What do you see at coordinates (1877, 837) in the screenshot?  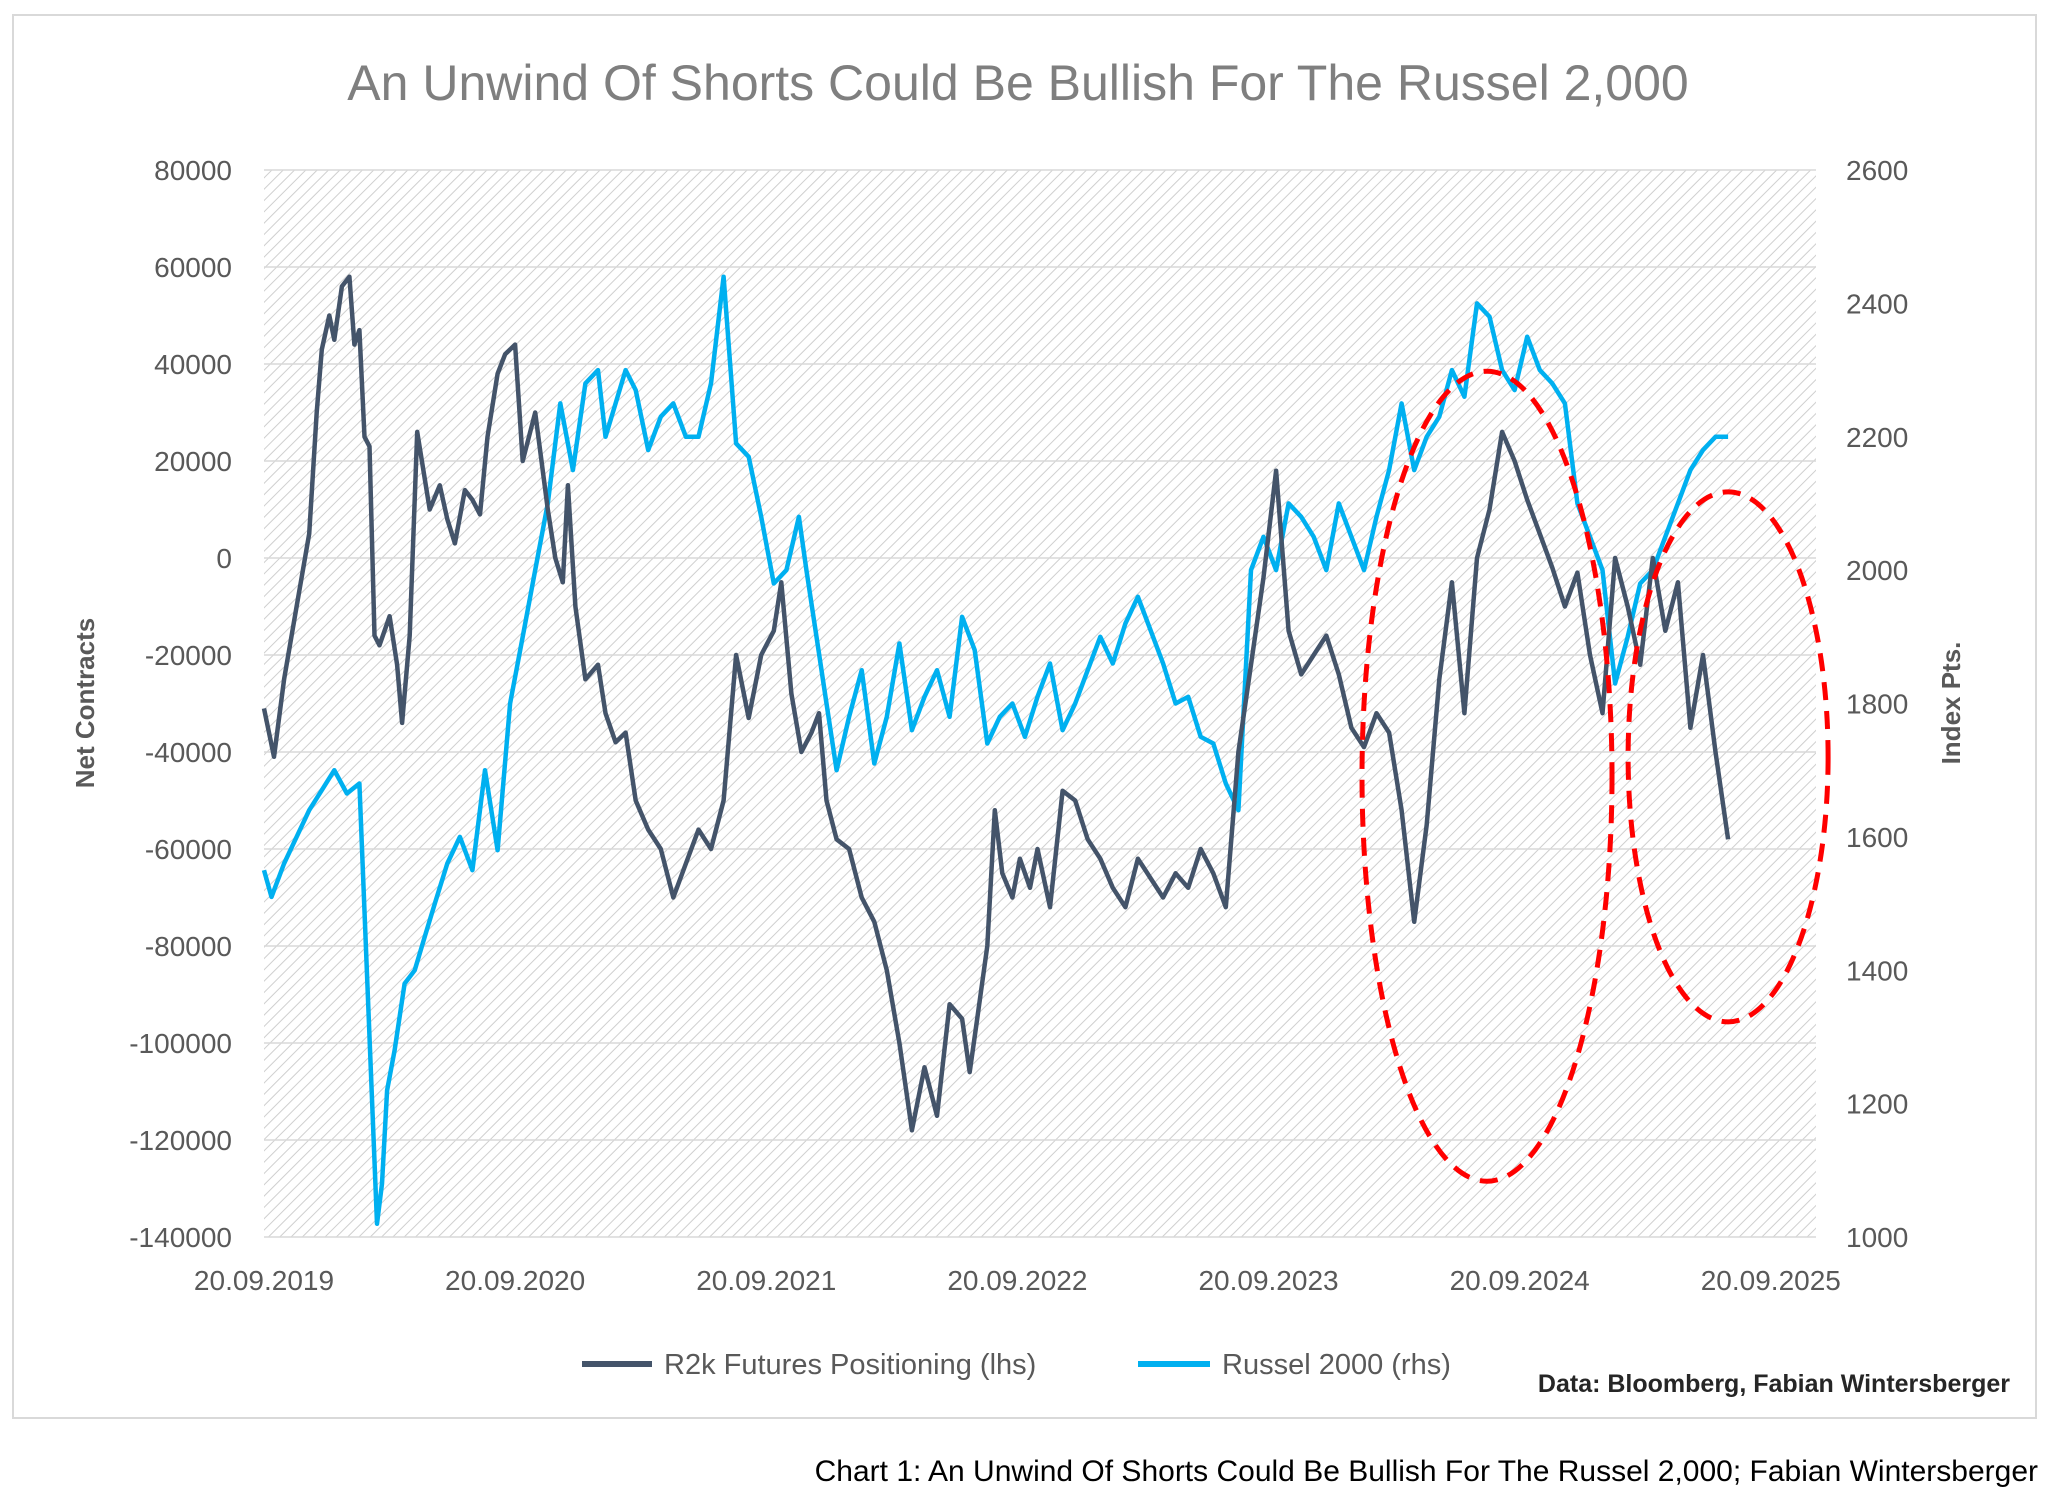 I see `right-tick-label: 1600` at bounding box center [1877, 837].